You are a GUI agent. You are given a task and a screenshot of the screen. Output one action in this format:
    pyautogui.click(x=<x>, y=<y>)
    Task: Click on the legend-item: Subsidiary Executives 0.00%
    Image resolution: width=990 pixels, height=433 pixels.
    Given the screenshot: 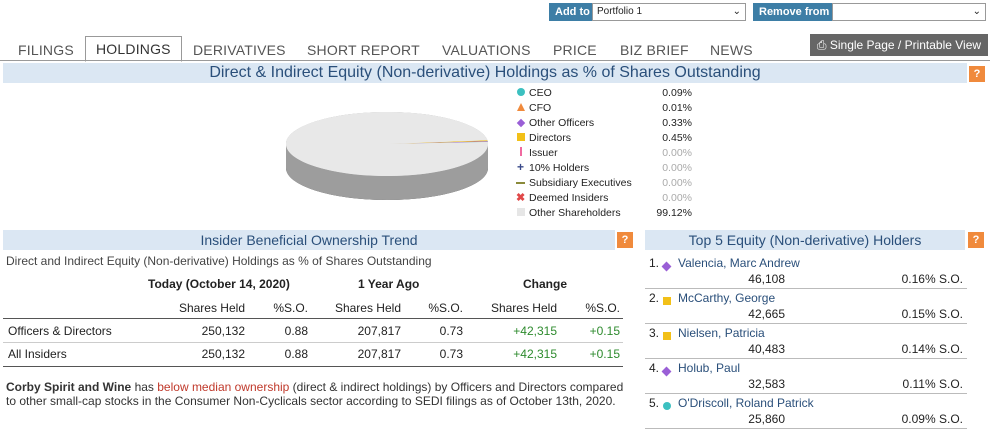 What is the action you would take?
    pyautogui.click(x=606, y=183)
    